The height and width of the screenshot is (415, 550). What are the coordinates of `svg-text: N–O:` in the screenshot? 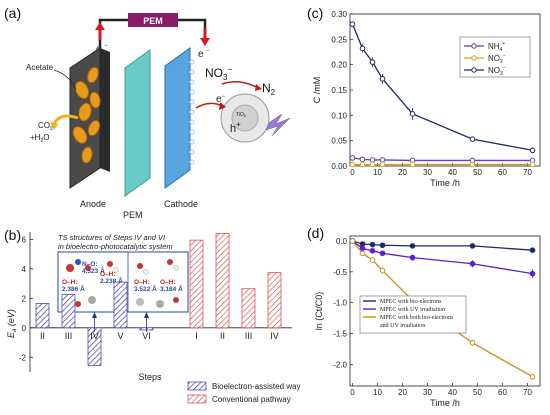 It's located at (90, 264).